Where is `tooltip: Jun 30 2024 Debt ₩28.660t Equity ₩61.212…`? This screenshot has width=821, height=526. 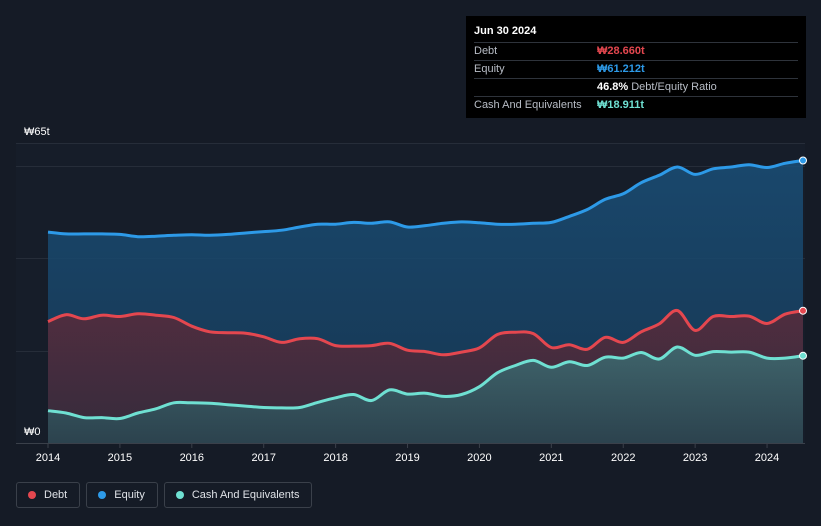
tooltip: Jun 30 2024 Debt ₩28.660t Equity ₩61.212… is located at coordinates (636, 67).